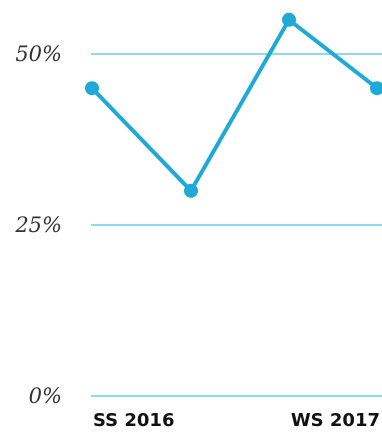  What do you see at coordinates (335, 420) in the screenshot?
I see `x-tick-label: WS 2017` at bounding box center [335, 420].